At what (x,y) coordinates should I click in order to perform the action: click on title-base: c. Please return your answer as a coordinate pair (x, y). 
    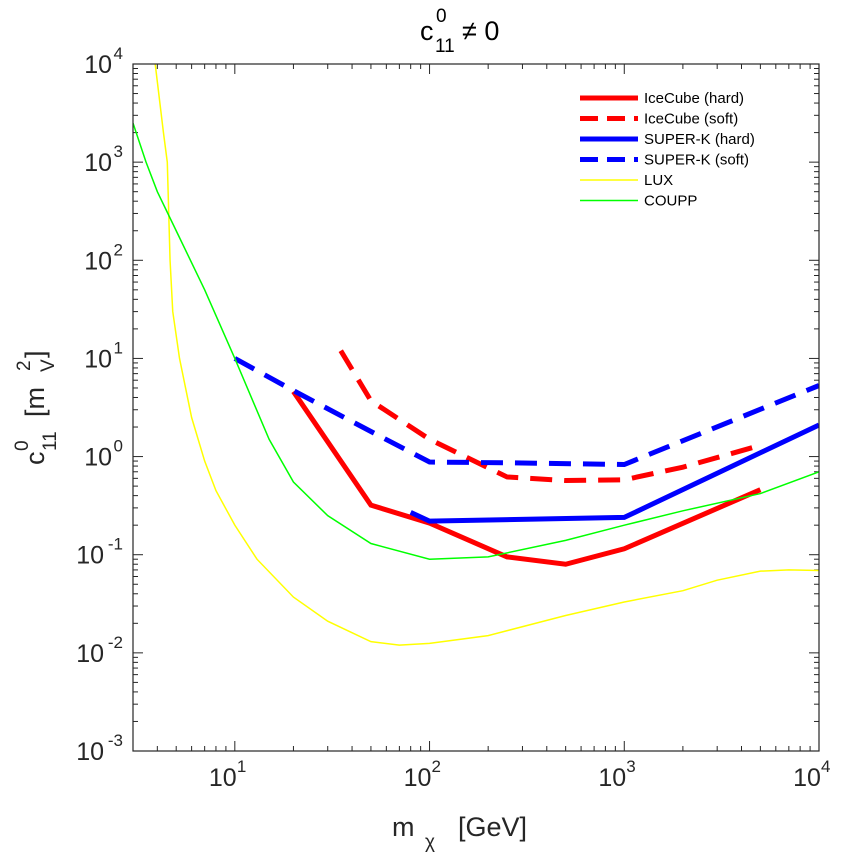
    Looking at the image, I should click on (427, 31).